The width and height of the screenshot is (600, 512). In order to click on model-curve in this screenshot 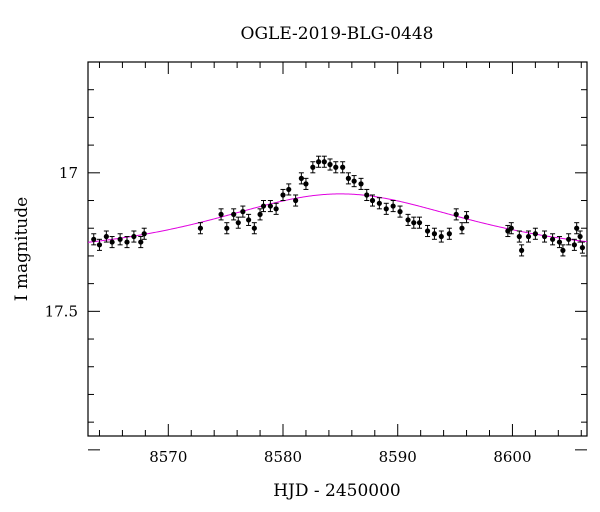, I will do `click(337, 218)`.